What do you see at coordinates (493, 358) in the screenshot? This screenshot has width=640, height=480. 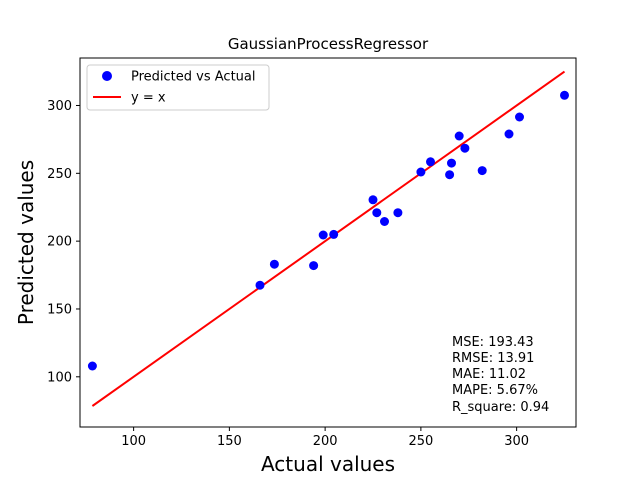 I see `metric-rmse: RMSE: 13.91` at bounding box center [493, 358].